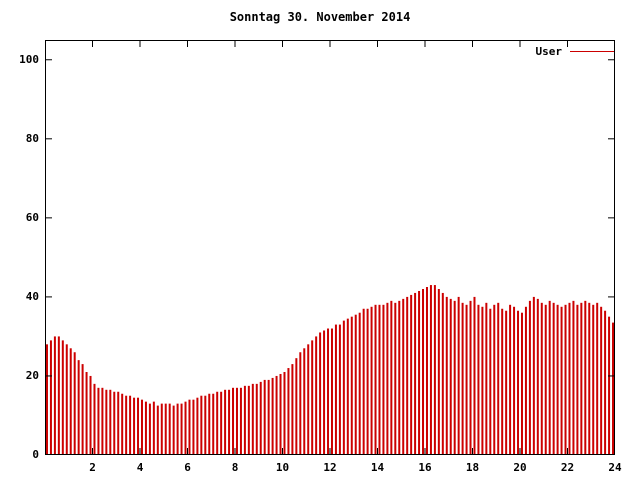 This screenshot has width=640, height=480. Describe the element at coordinates (235, 467) in the screenshot. I see `x-tick-label: 8` at that location.